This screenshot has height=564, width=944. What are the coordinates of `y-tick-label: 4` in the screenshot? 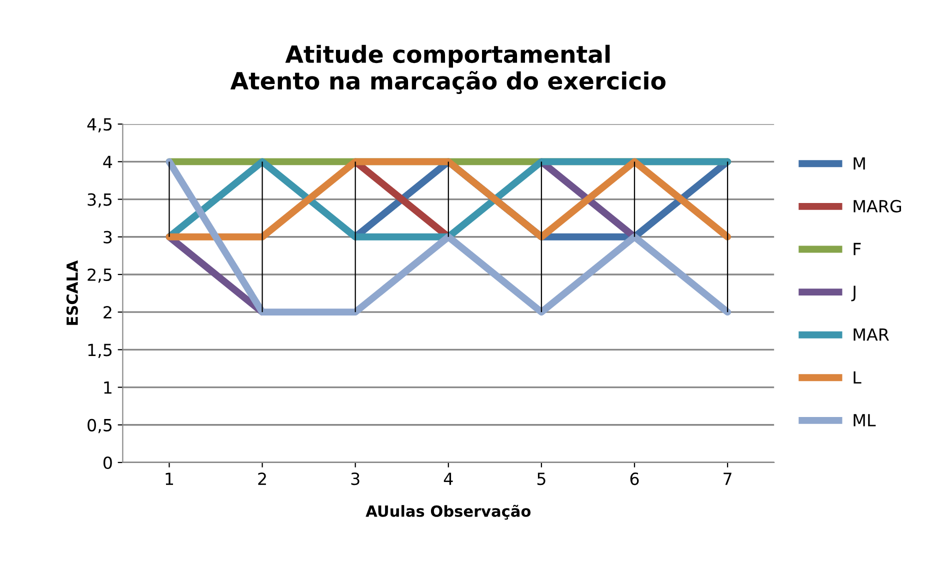 It's located at (107, 162).